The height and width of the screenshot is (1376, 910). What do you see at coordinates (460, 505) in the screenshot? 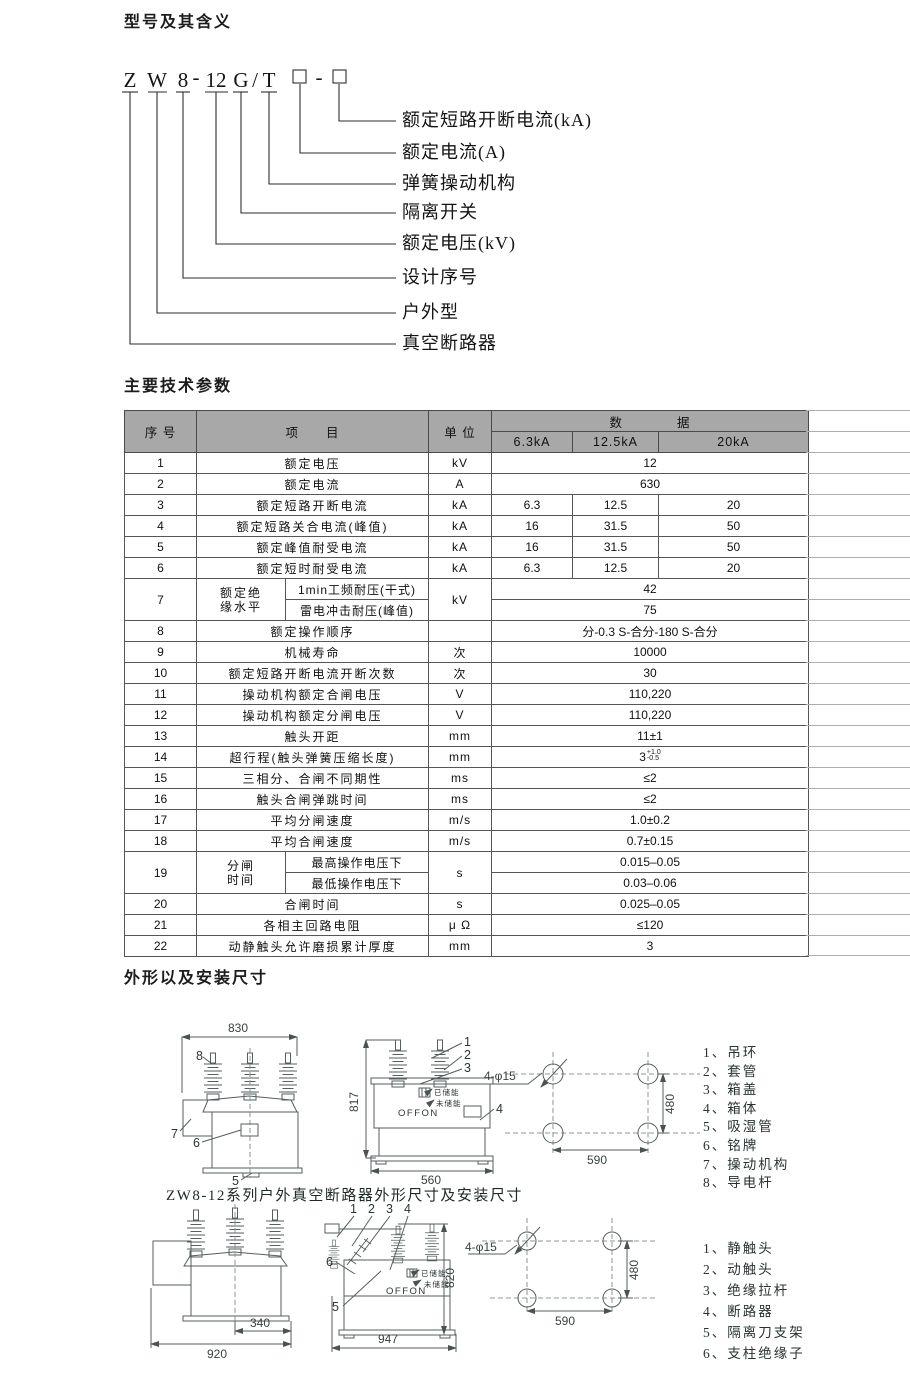
I see `cell-unit: kA` at bounding box center [460, 505].